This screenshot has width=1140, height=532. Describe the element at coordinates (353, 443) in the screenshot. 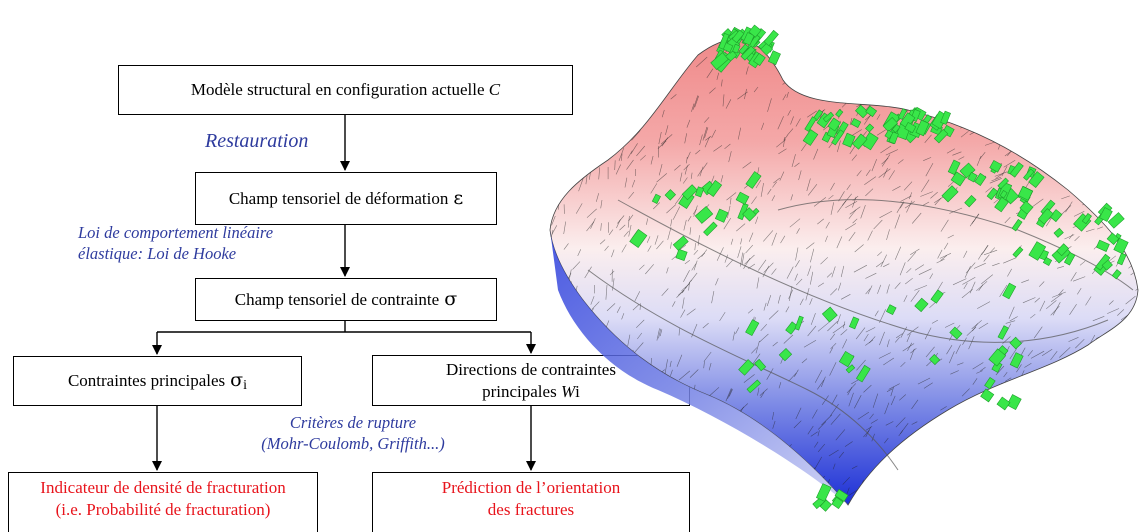

I see `rupture-criteria-line2: (Mohr-Coulomb, Griffith...)` at that location.